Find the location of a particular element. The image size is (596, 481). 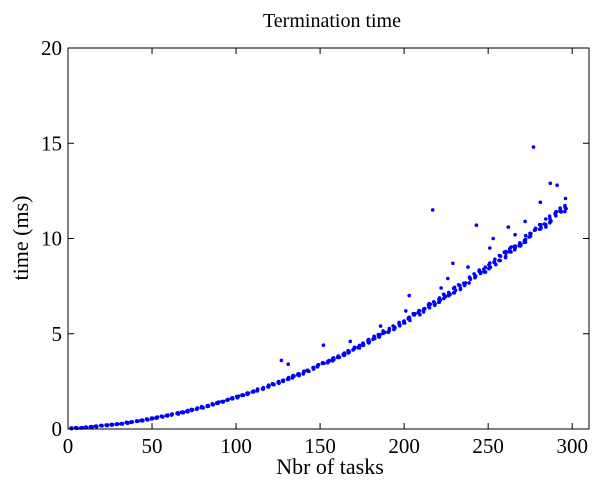

y-axis-label: time (ms) is located at coordinates (20, 238).